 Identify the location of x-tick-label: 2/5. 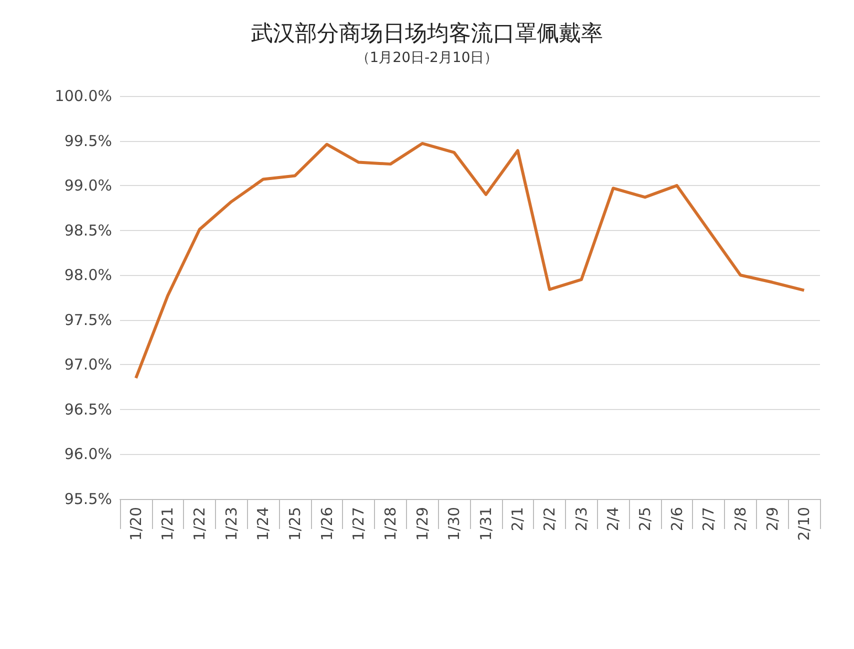
(645, 519).